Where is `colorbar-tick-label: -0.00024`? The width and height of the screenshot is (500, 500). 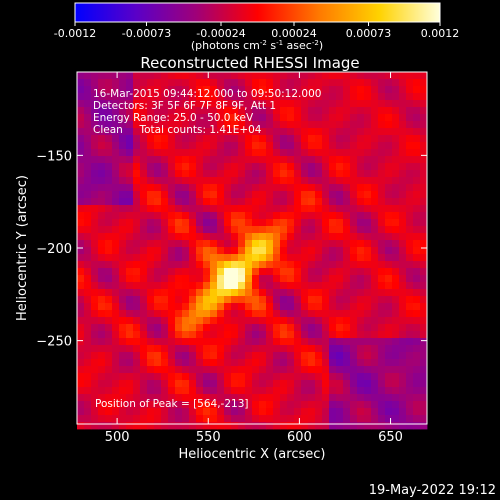 colorbar-tick-label: -0.00024 is located at coordinates (220, 33).